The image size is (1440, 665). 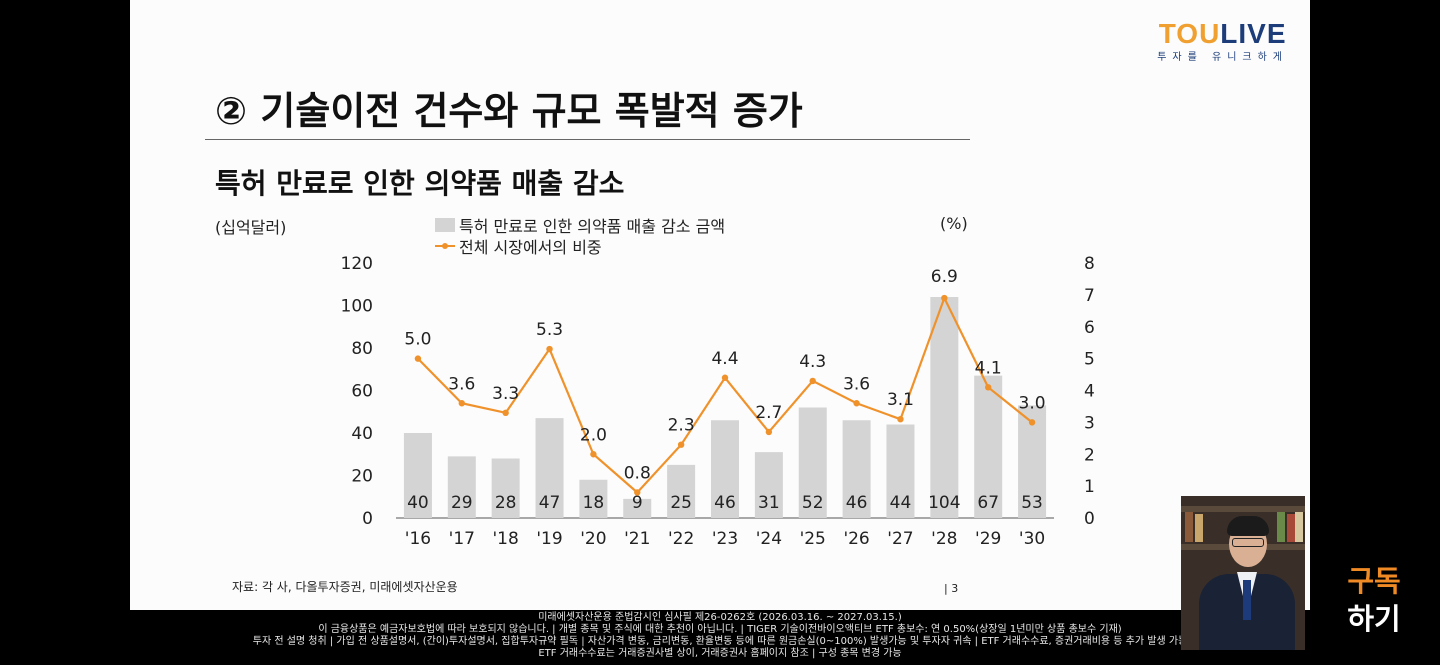 I want to click on chart-title: 특허 만료로 인한 의약품 매출 감소, so click(x=420, y=183).